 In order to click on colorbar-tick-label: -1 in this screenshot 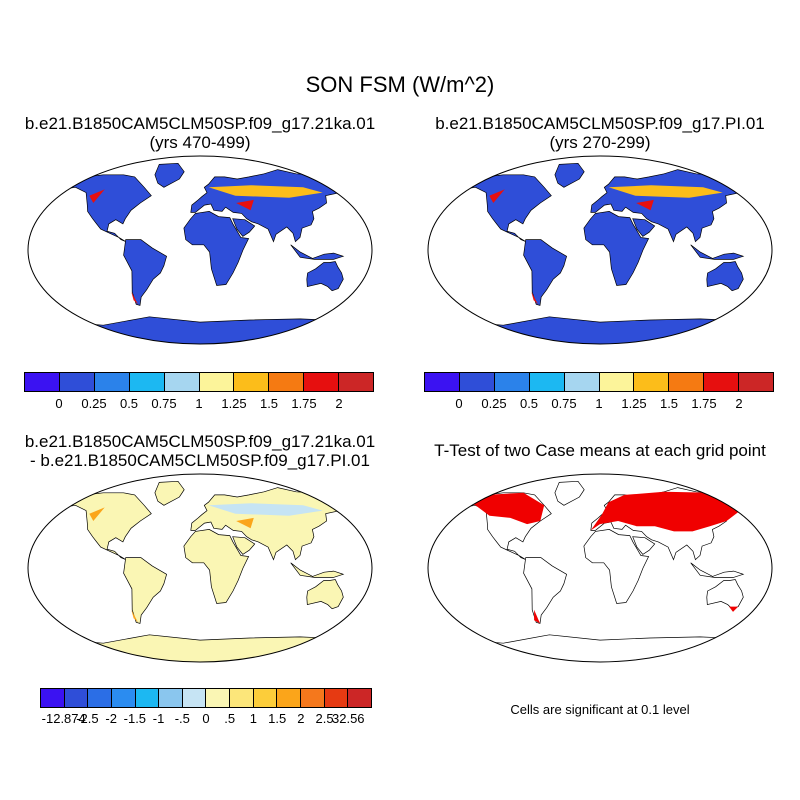, I will do `click(158, 718)`.